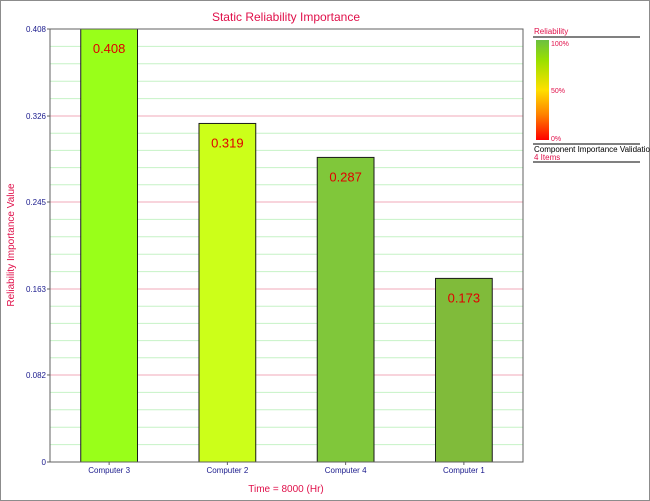  Describe the element at coordinates (36, 375) in the screenshot. I see `y-tick-label: 0.082` at that location.